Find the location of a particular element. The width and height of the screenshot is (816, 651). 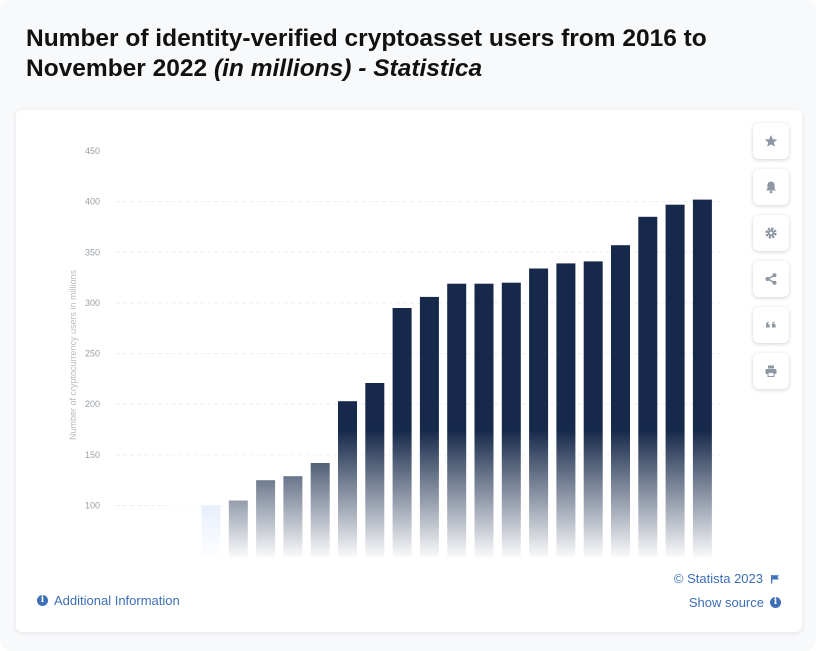

favorite-button is located at coordinates (771, 141).